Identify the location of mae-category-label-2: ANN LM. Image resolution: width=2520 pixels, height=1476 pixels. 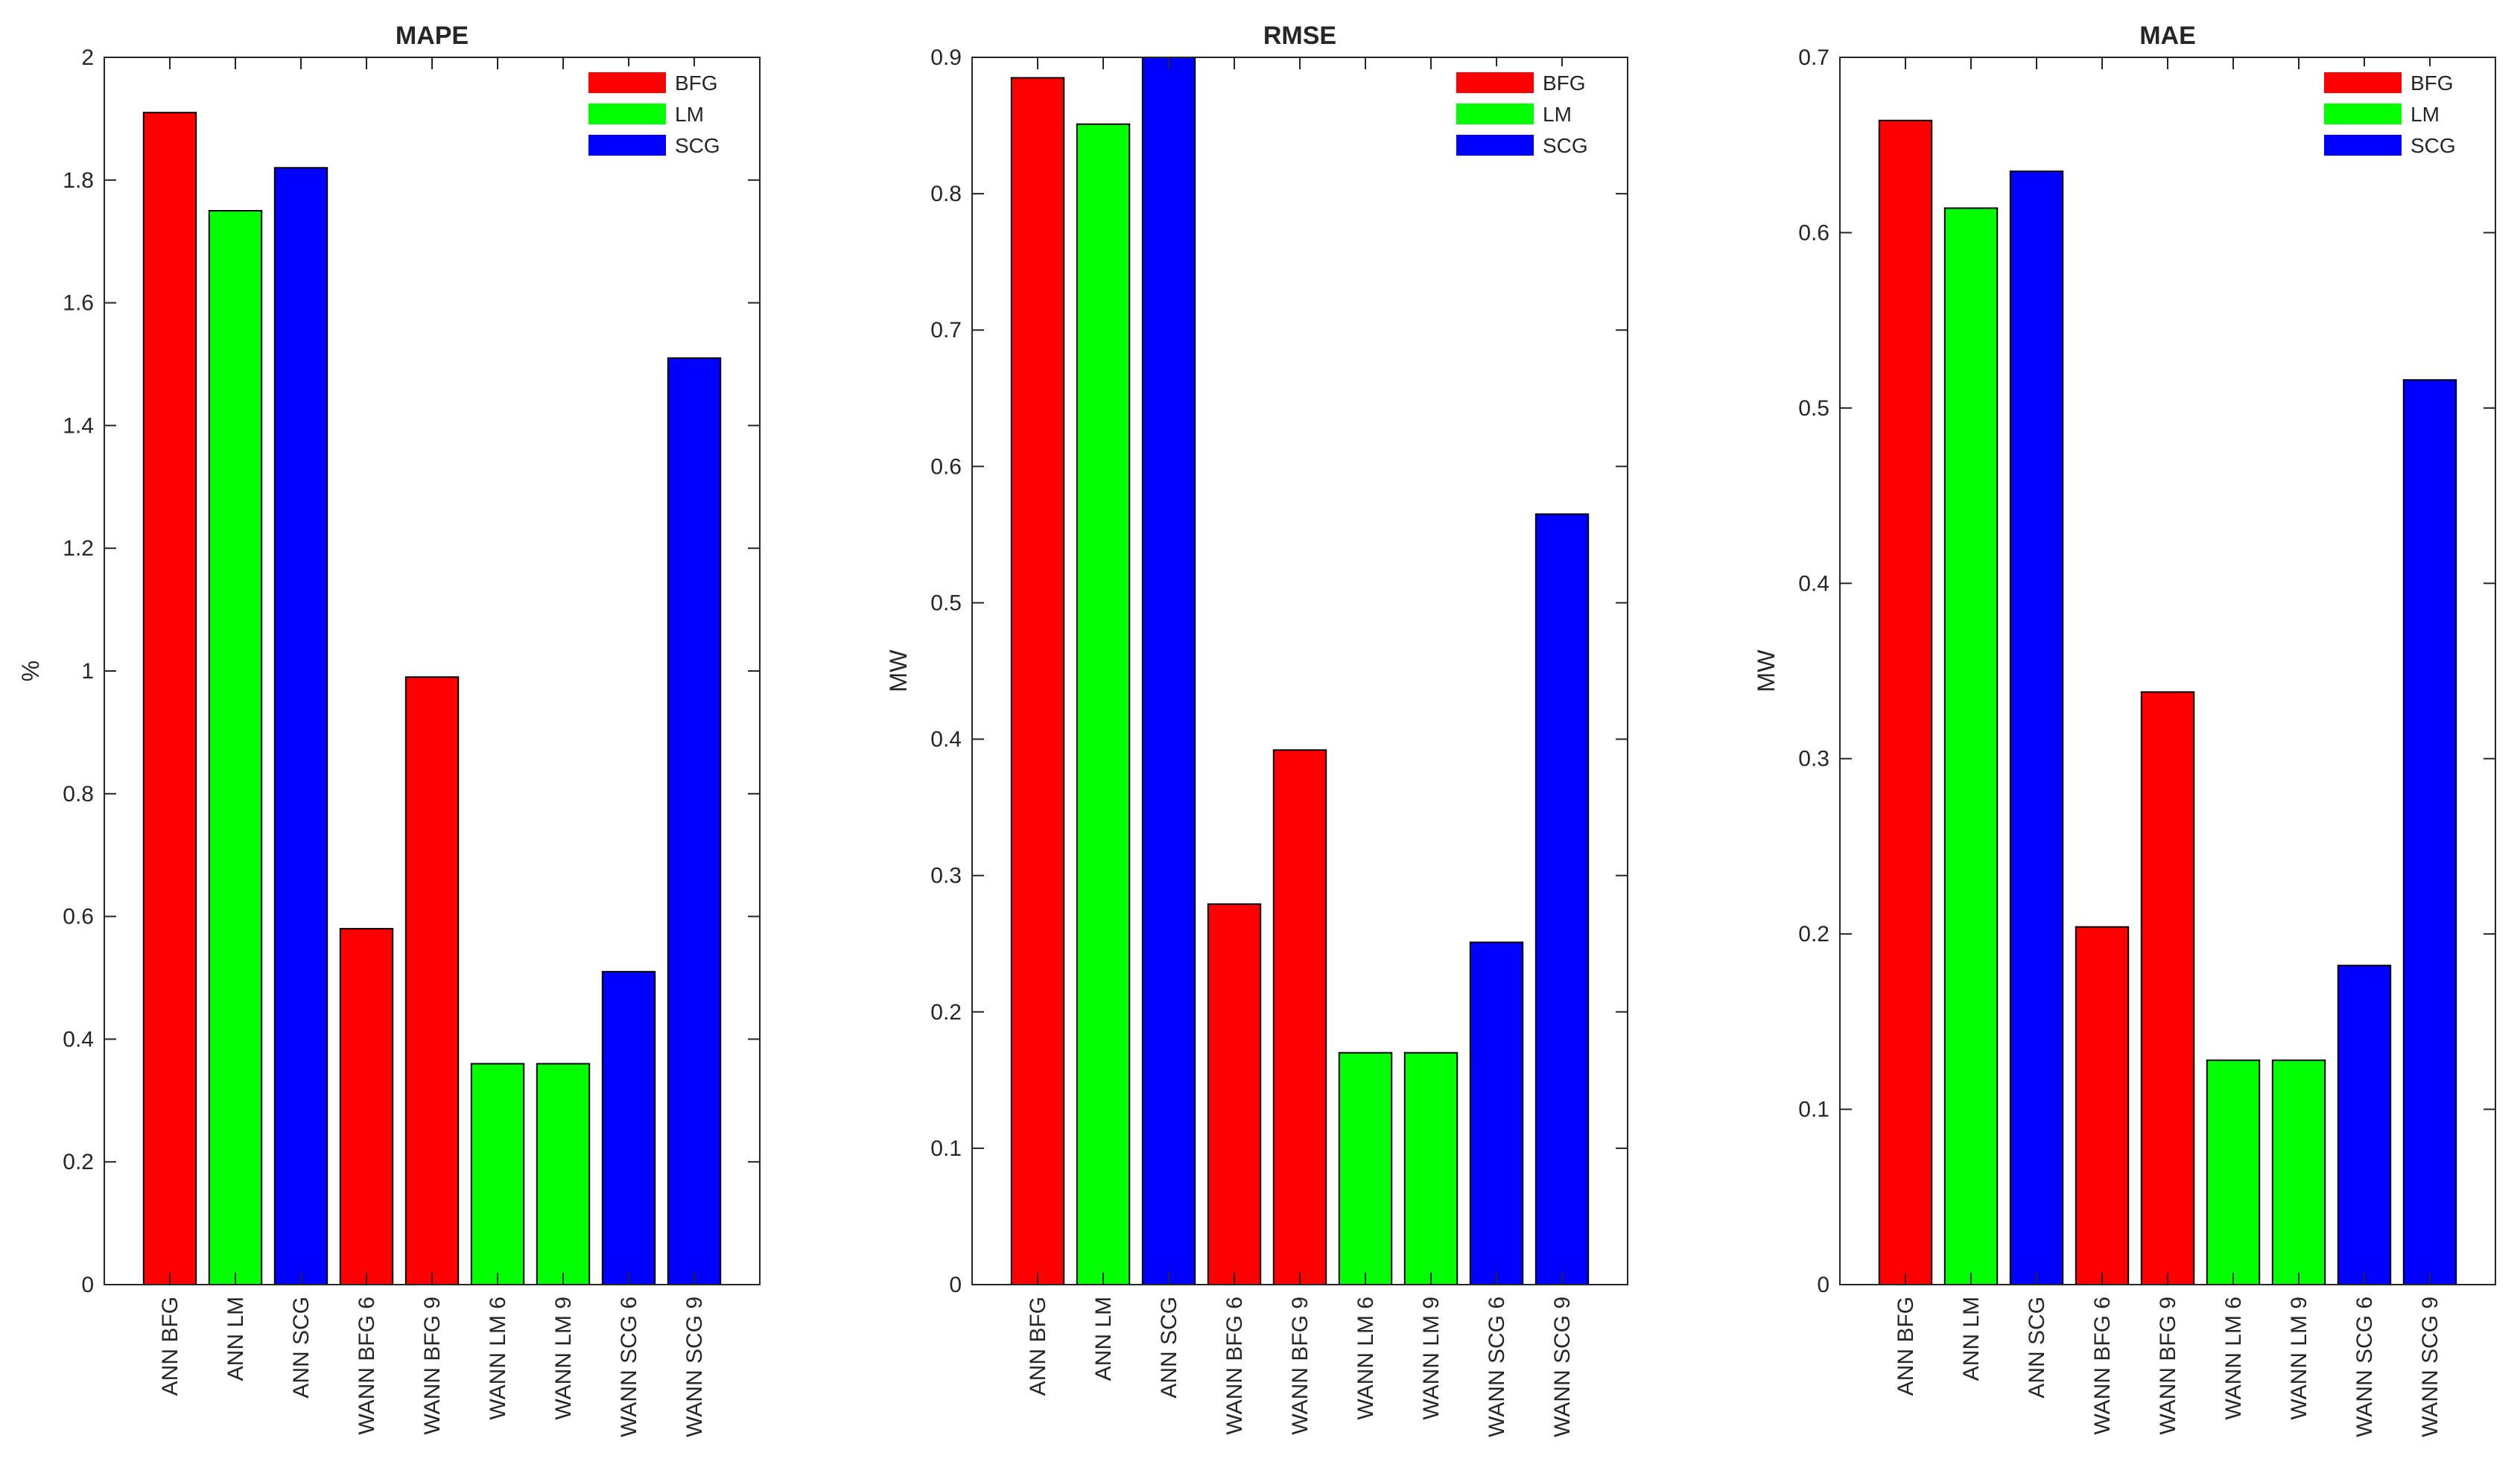
(1971, 1339).